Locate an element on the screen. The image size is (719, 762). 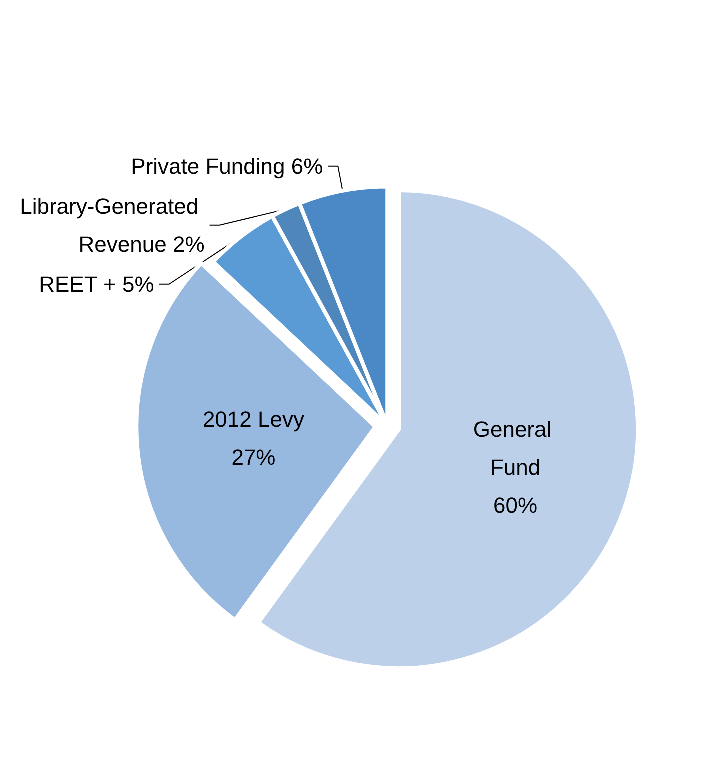
slice-label: Library-Generated Revenue 2% is located at coordinates (112, 225).